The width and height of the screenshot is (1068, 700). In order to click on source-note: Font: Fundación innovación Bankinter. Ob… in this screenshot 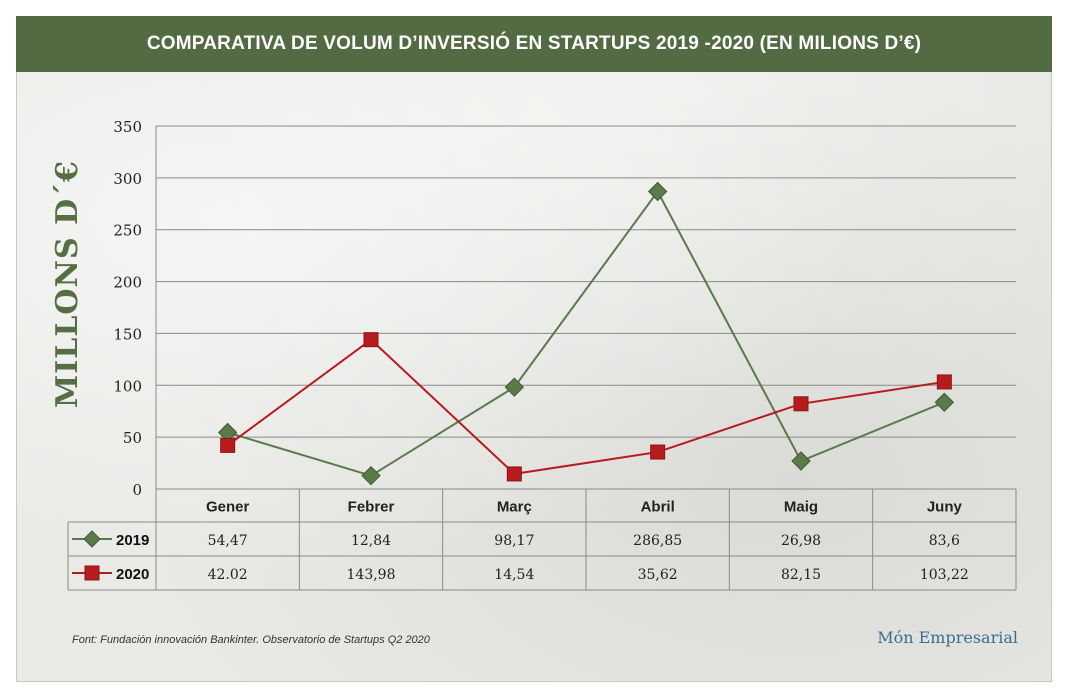, I will do `click(251, 640)`.